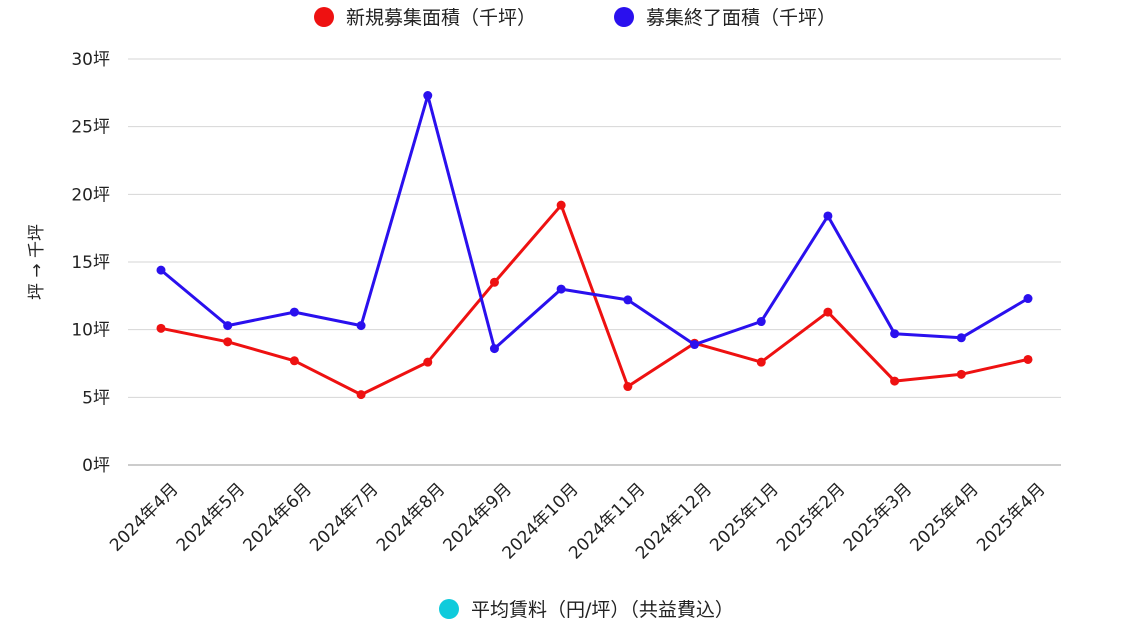  I want to click on x-tick-label: 2024年7月, so click(344, 517).